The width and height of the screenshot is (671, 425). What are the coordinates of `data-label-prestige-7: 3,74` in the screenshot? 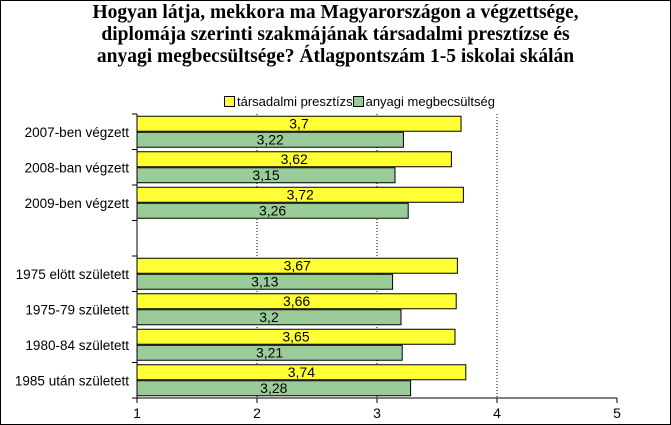 It's located at (301, 372).